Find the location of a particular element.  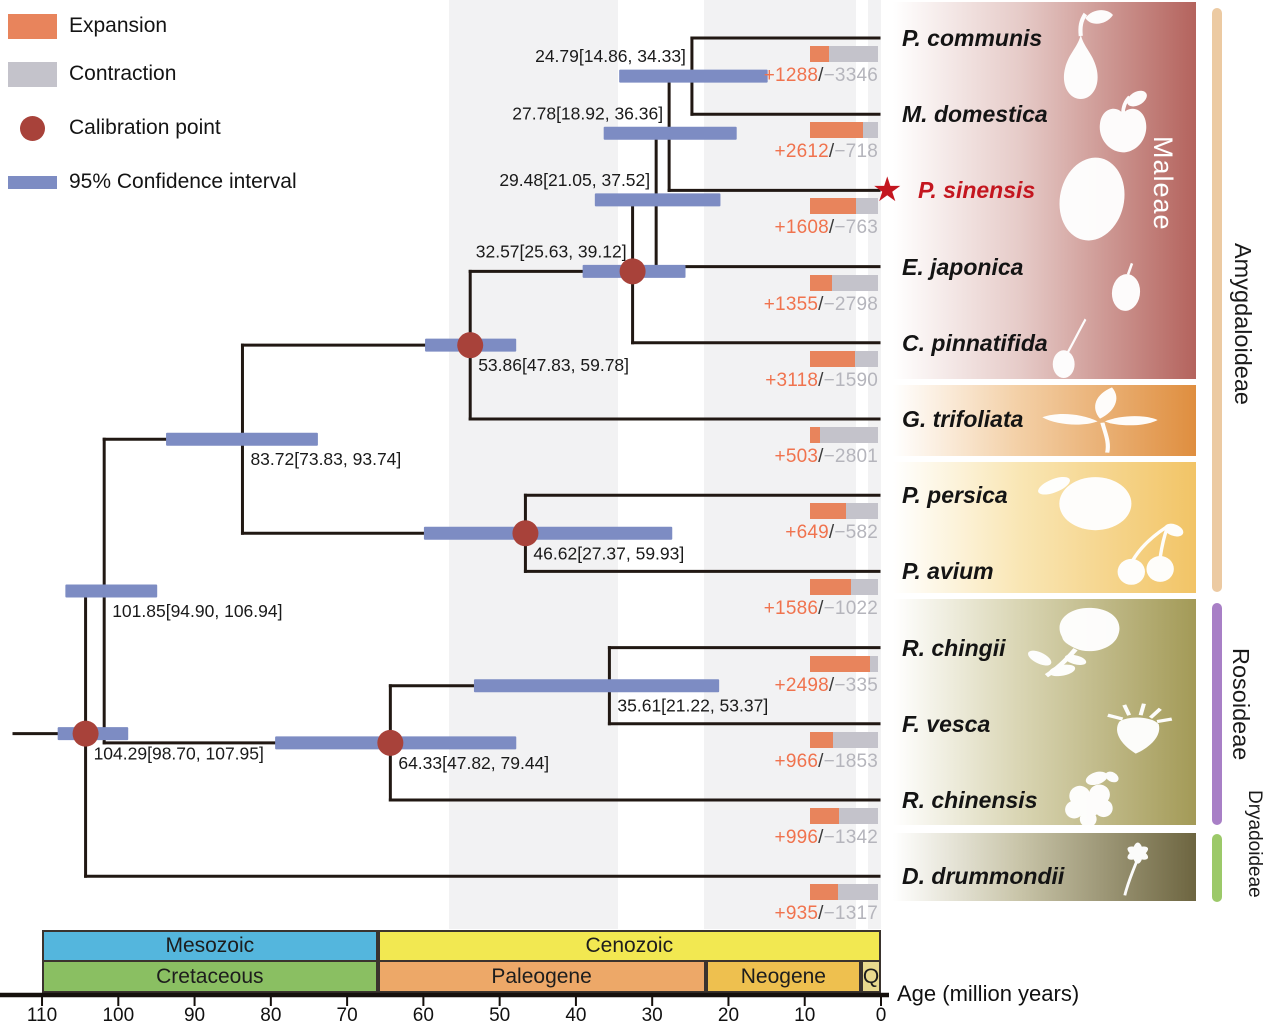

legend-item: 95% Confidence interval is located at coordinates (152, 182).